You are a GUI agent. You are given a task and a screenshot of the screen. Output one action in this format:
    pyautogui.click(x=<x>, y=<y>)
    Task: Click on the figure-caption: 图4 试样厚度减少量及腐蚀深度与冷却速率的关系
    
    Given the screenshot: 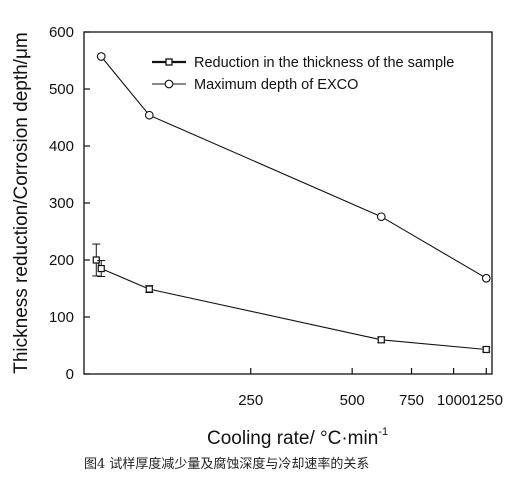 What is the action you would take?
    pyautogui.click(x=226, y=464)
    